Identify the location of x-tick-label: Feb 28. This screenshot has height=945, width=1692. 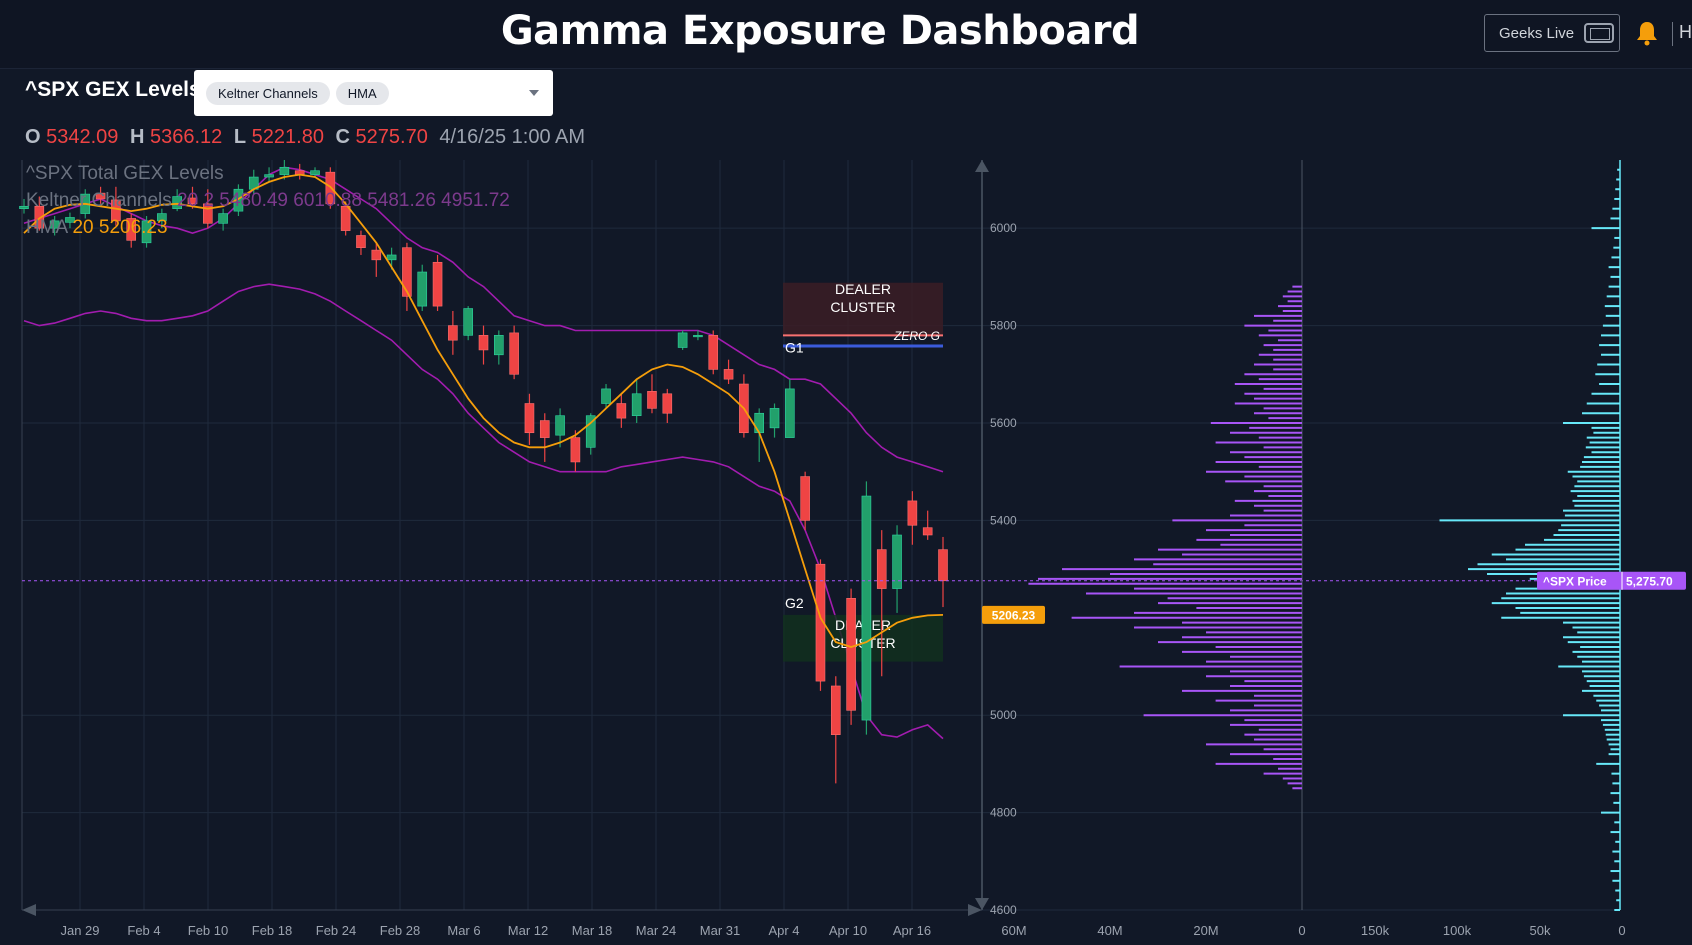
(400, 930).